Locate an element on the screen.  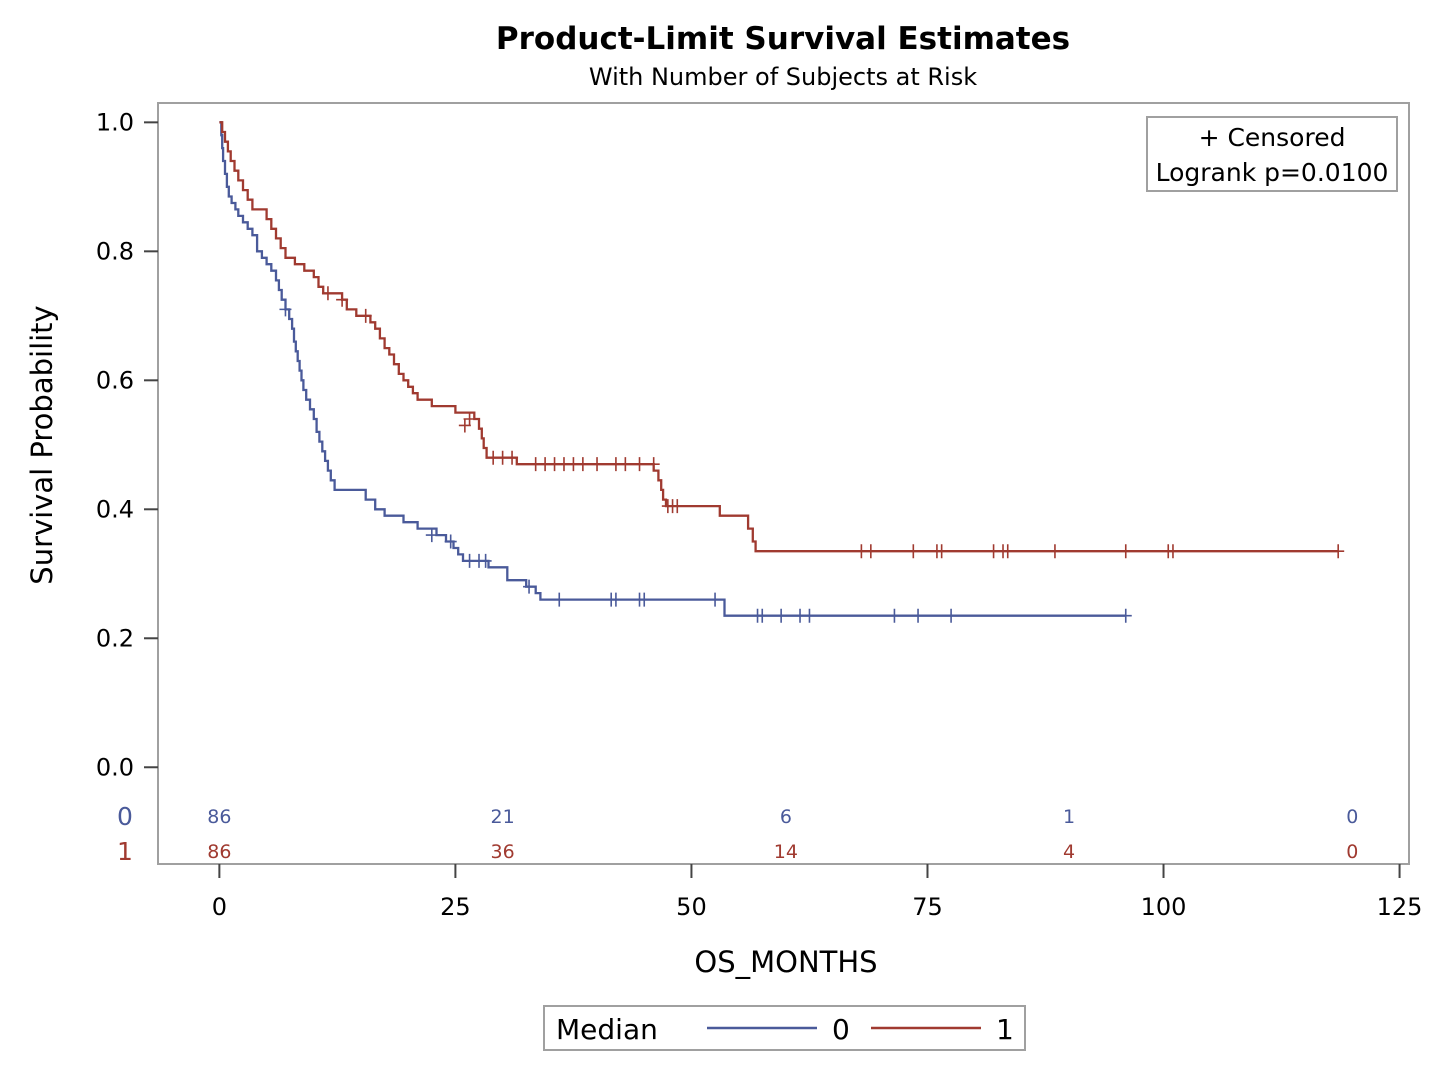
x-axis: 0 25 50 75 100 125 is located at coordinates (817, 892).